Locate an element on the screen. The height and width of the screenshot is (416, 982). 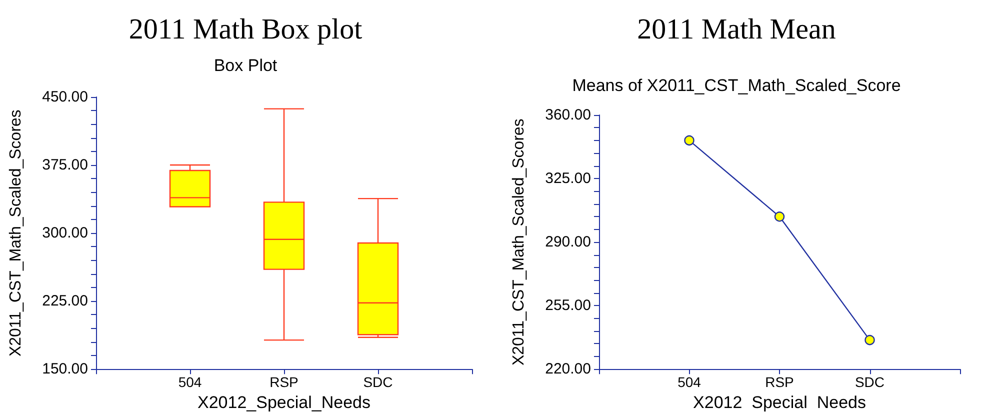
x-axis-title: X2012_Special_Needs is located at coordinates (284, 402).